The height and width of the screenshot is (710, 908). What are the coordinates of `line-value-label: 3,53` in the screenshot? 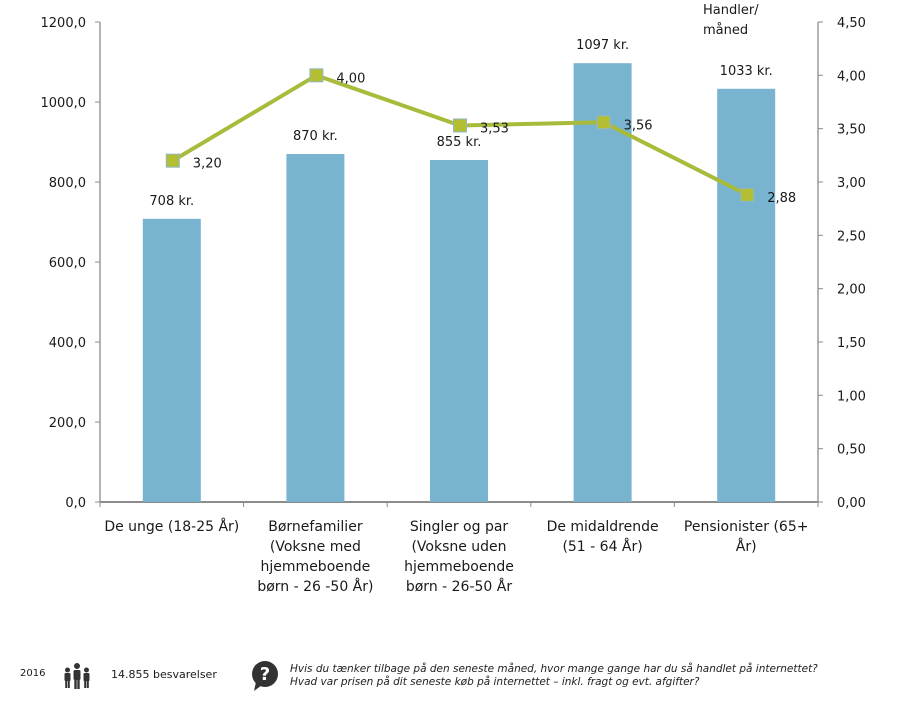 It's located at (494, 128).